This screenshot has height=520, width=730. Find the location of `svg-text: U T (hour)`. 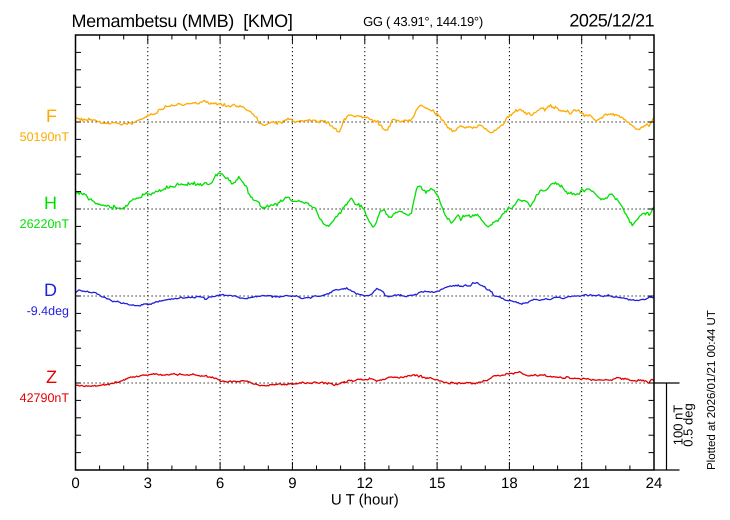

svg-text: U T (hour) is located at coordinates (365, 500).